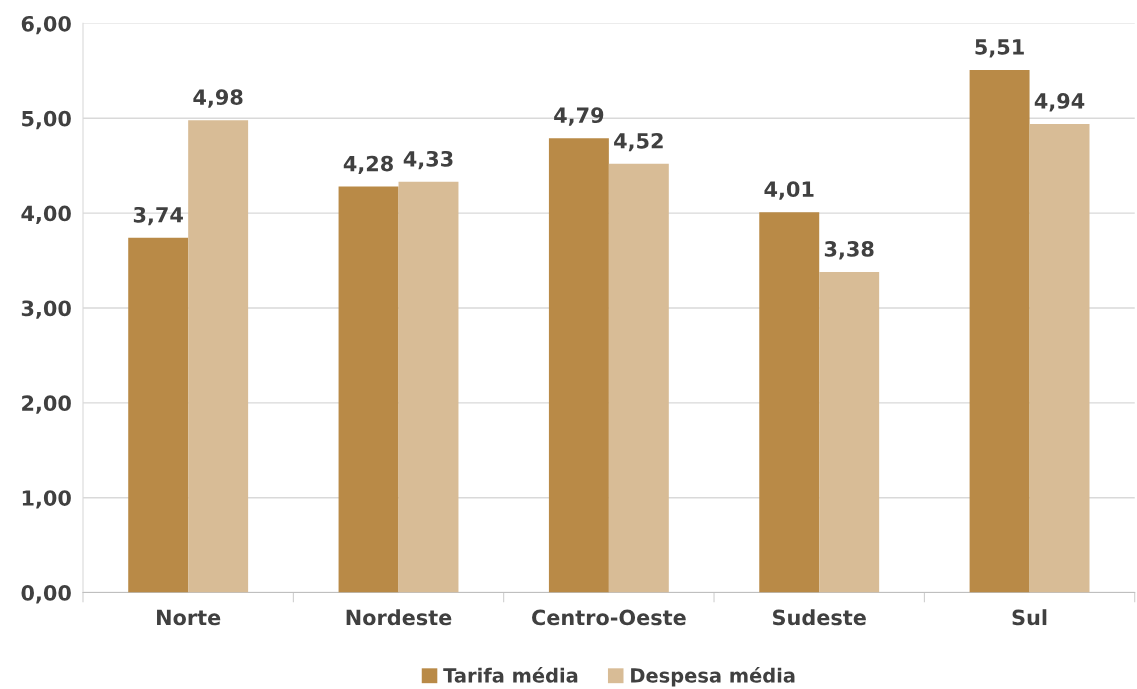 The image size is (1137, 689). Describe the element at coordinates (510, 674) in the screenshot. I see `legend-label: Tarifa média` at that location.